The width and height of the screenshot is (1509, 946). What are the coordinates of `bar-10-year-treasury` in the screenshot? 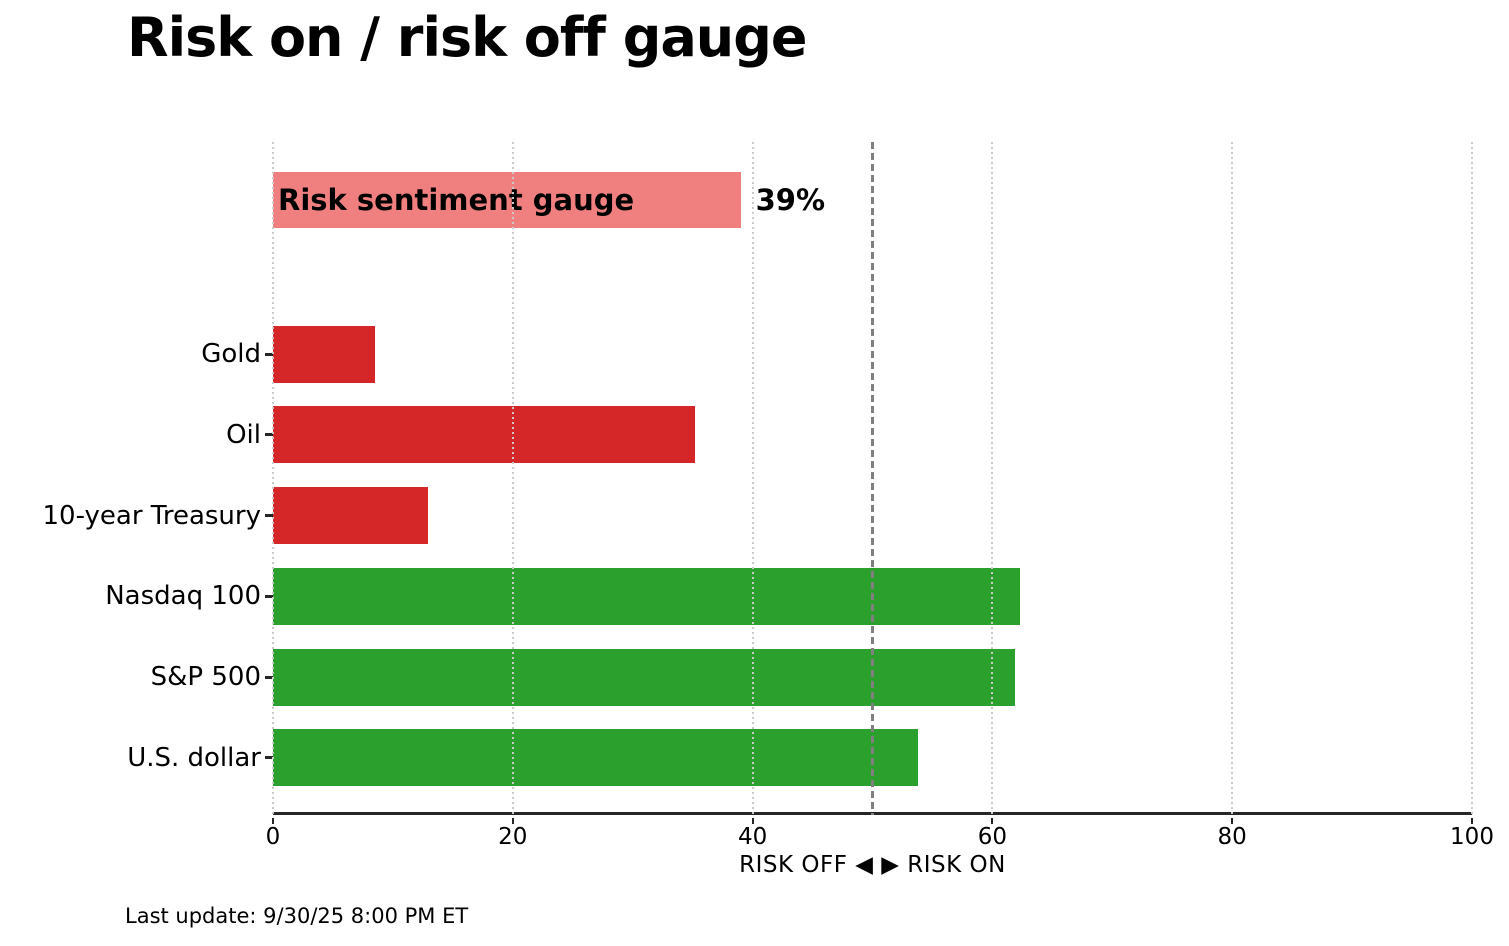 It's located at (350, 515).